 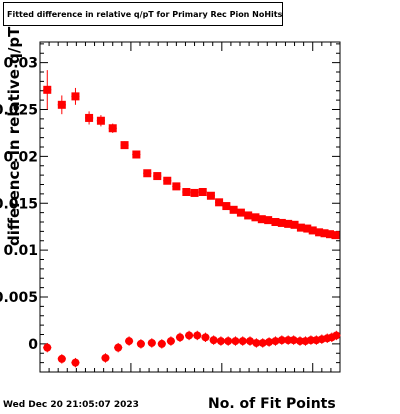 What do you see at coordinates (19, 298) in the screenshot?
I see `y-tick-label: 0.005` at bounding box center [19, 298].